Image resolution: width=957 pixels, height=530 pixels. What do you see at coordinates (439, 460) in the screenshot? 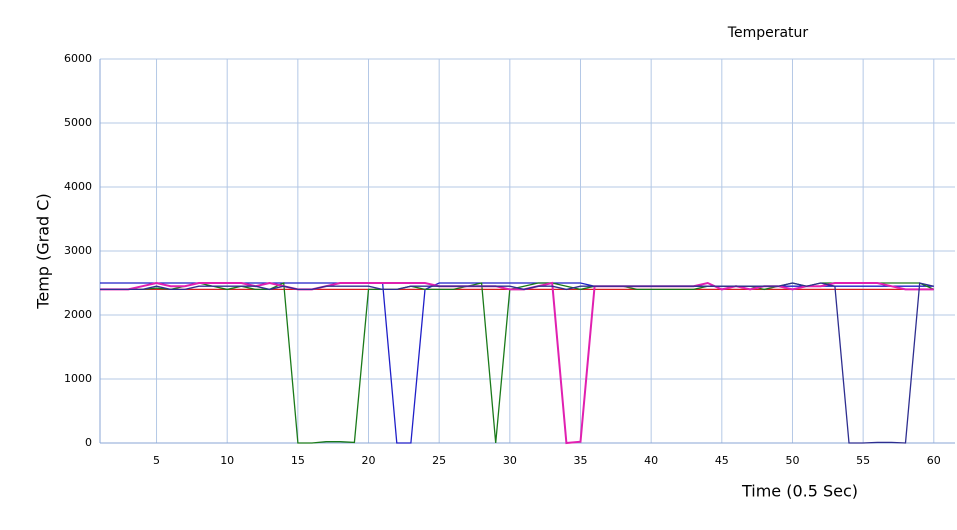
I see `x-tick-label: 25` at bounding box center [439, 460].